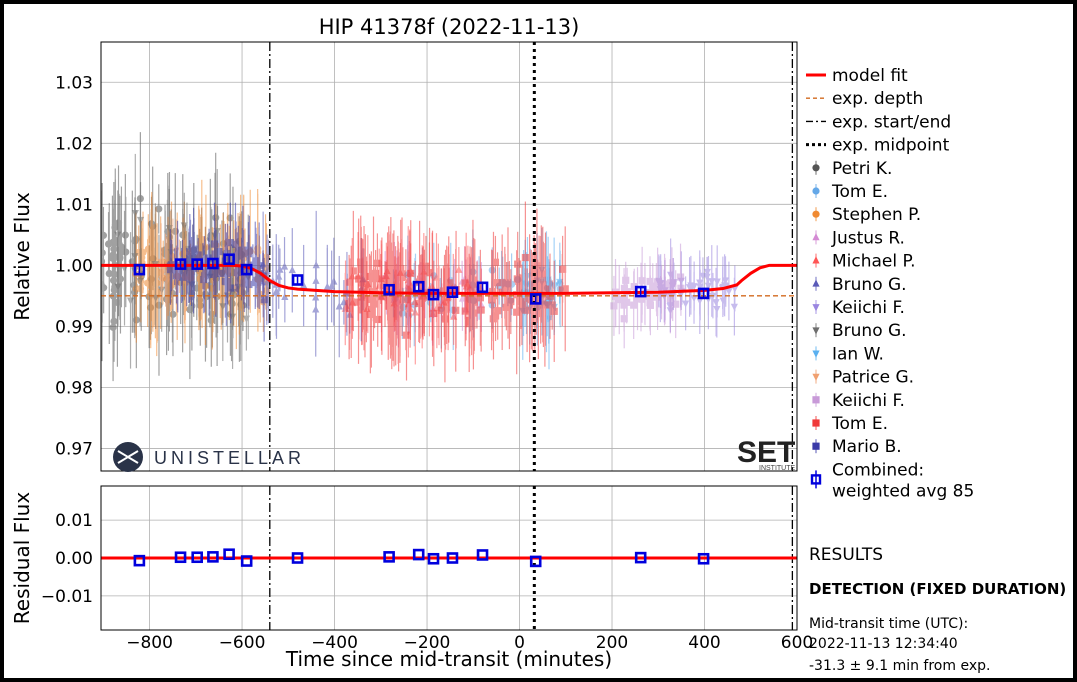  What do you see at coordinates (427, 643) in the screenshot?
I see `x-tick-label: −200` at bounding box center [427, 643].